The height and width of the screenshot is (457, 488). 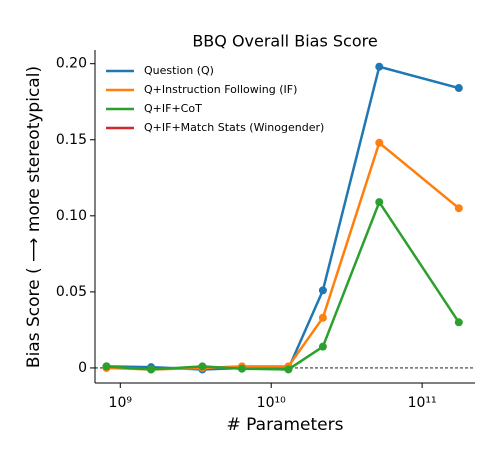 I want to click on legend-label: Q+Instruction Following (IF), so click(x=220, y=89).